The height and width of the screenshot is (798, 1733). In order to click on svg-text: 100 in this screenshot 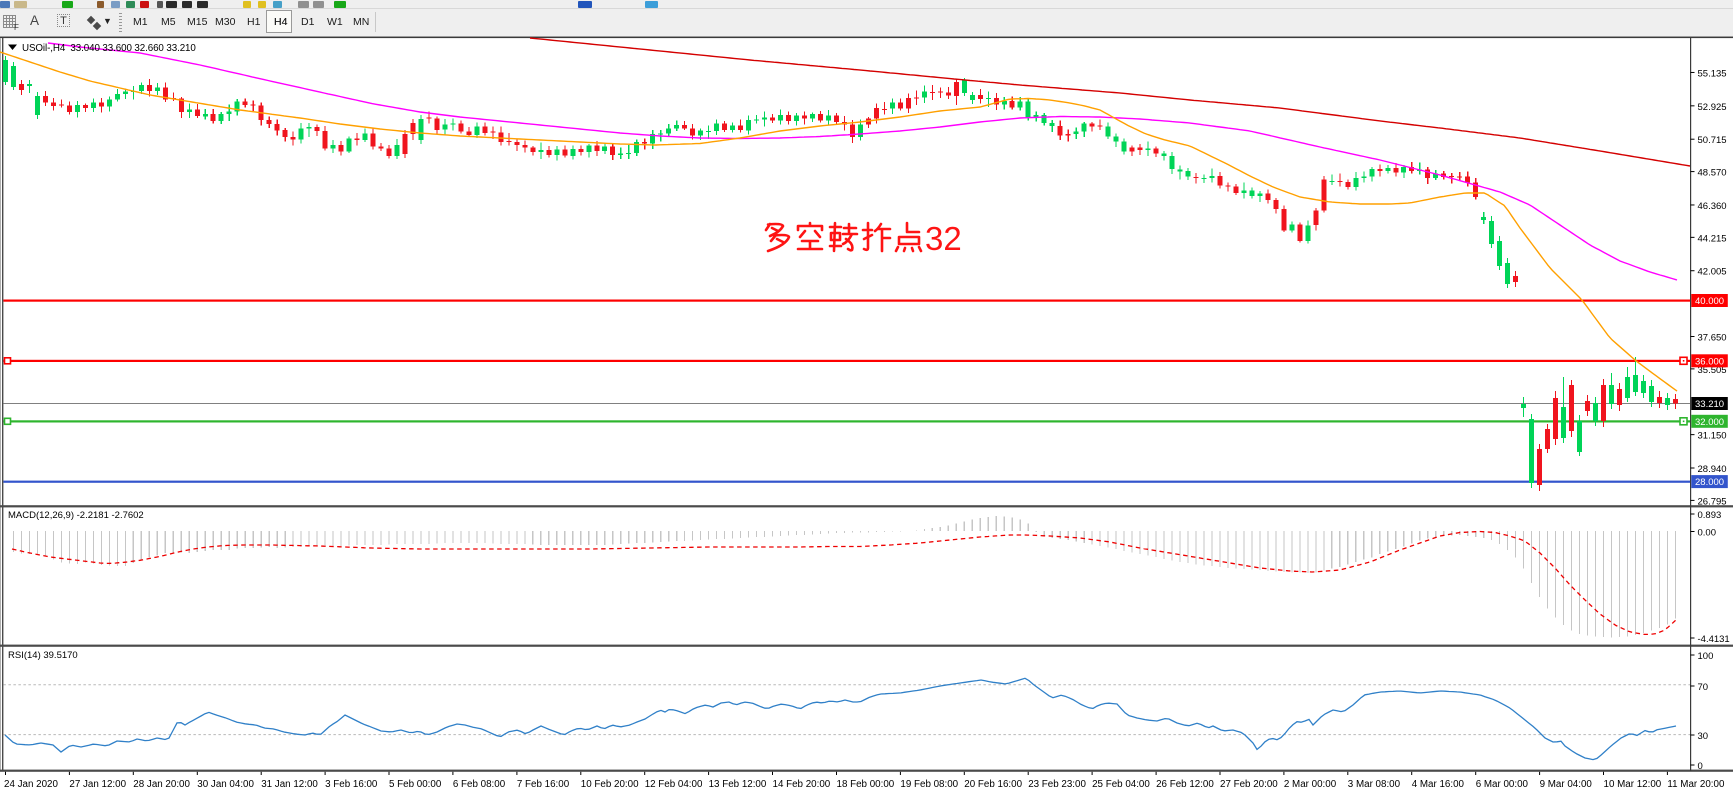, I will do `click(1706, 656)`.